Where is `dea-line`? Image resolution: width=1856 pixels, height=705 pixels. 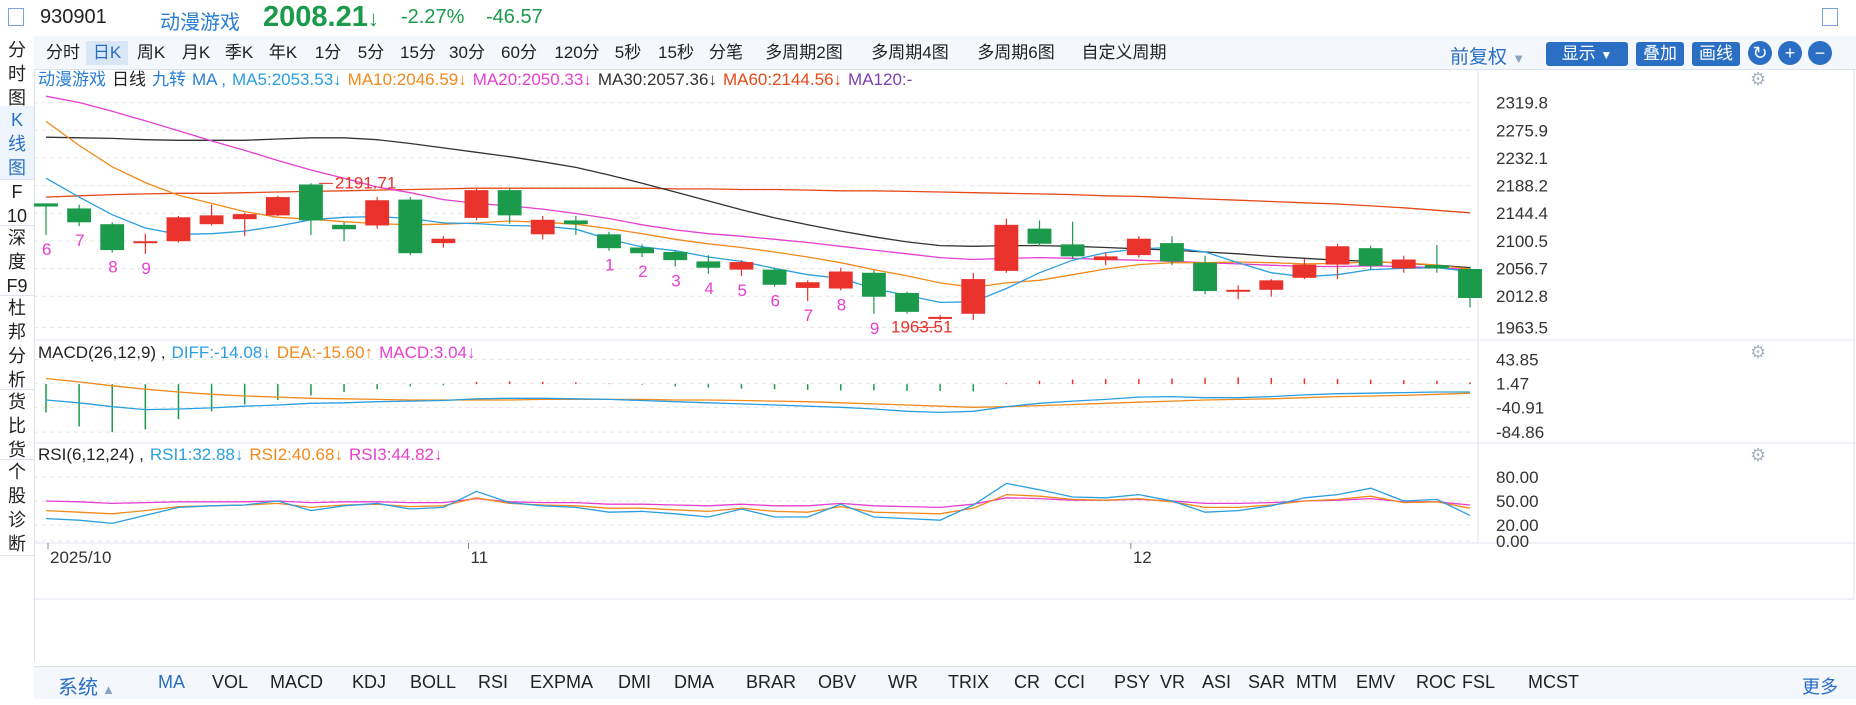 dea-line is located at coordinates (758, 392).